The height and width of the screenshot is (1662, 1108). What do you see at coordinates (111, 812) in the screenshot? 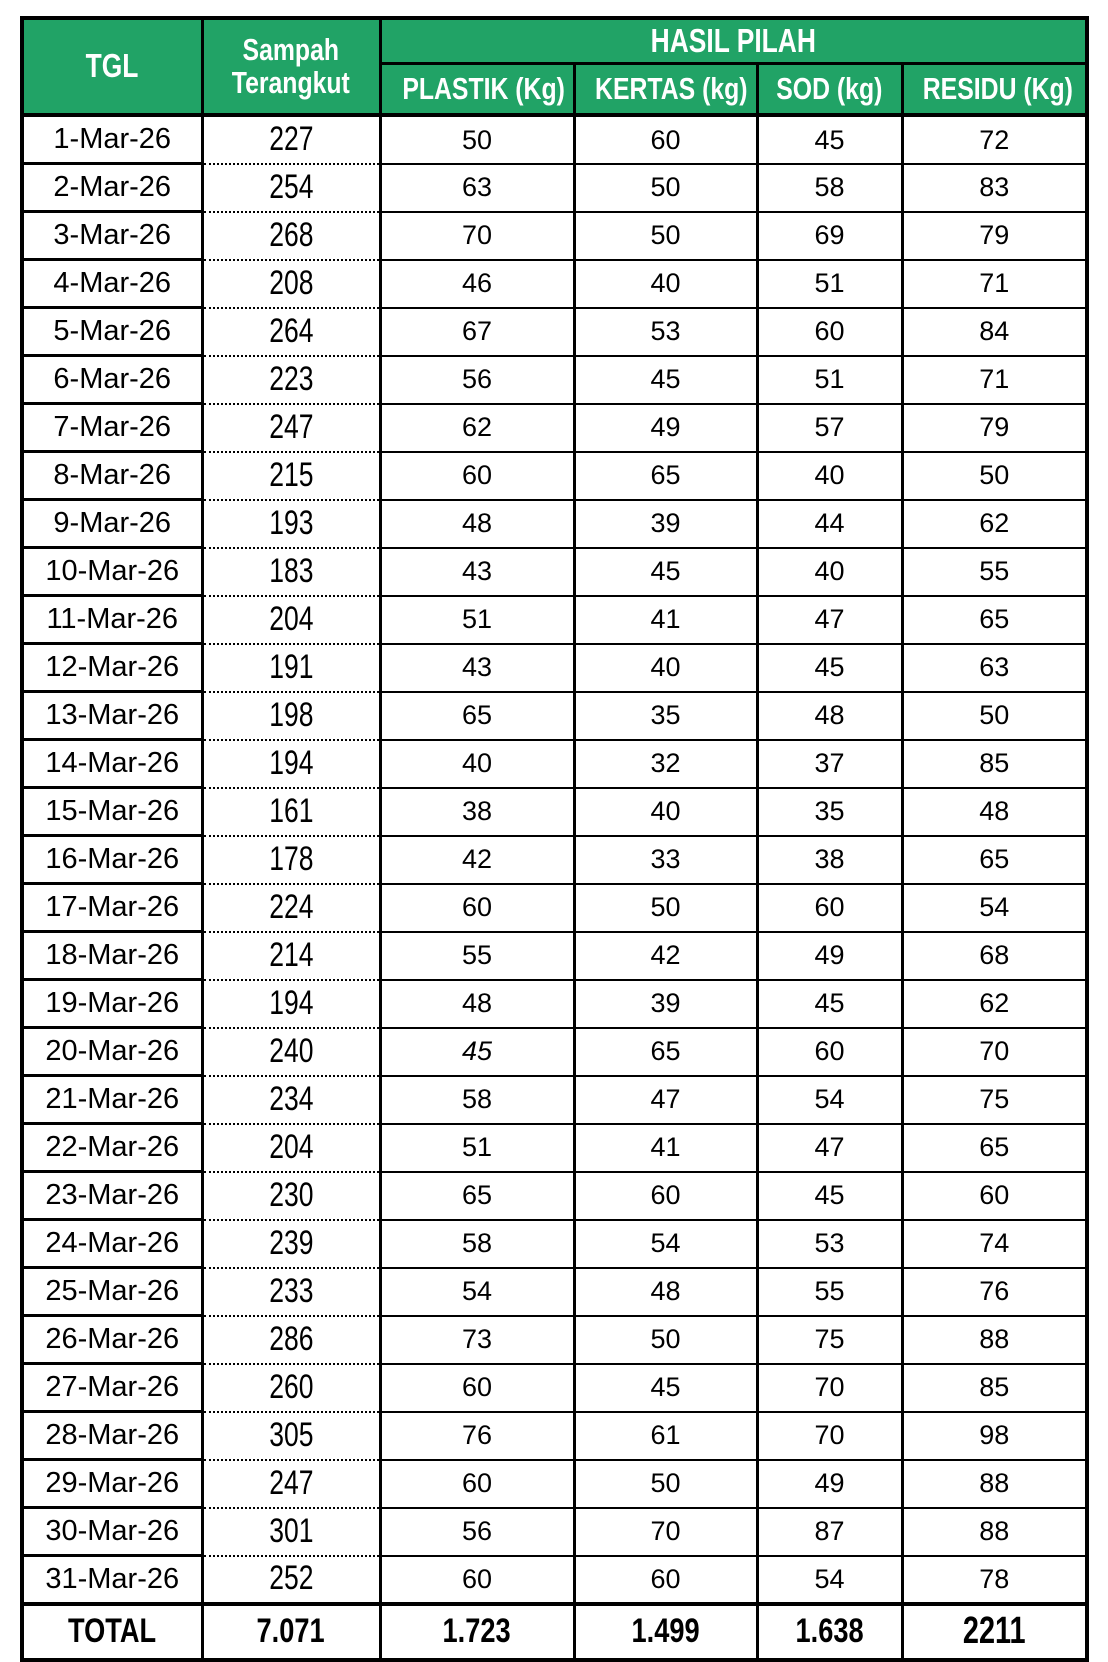
I see `date-cell: 15-Mar-26` at bounding box center [111, 812].